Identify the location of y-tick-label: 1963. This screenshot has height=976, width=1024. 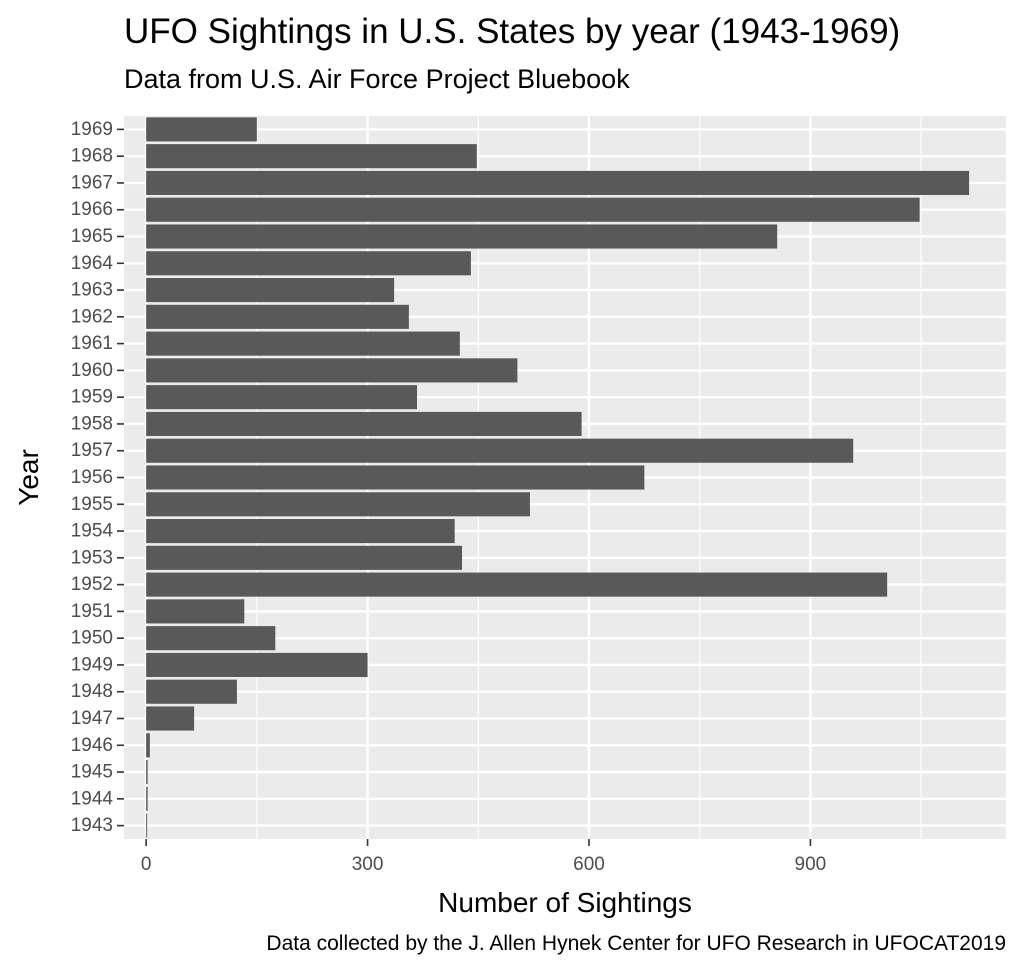
(92, 290).